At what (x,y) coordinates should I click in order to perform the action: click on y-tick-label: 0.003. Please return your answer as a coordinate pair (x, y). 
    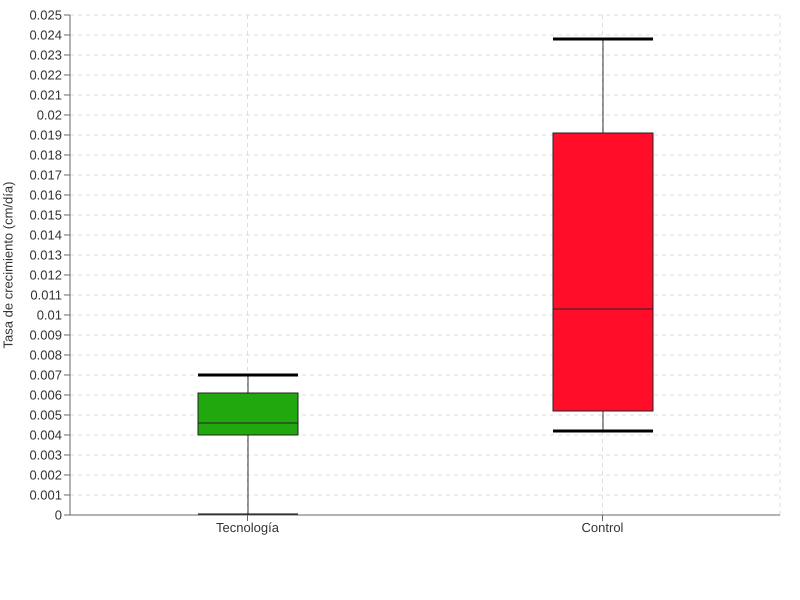
    Looking at the image, I should click on (45, 455).